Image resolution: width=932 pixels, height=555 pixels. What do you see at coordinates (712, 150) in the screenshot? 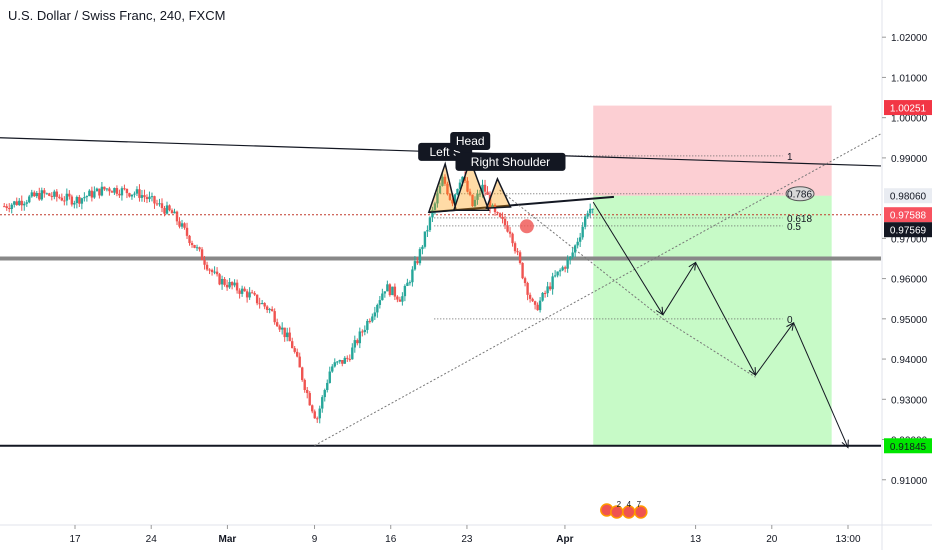
I see `stop-loss-zone` at bounding box center [712, 150].